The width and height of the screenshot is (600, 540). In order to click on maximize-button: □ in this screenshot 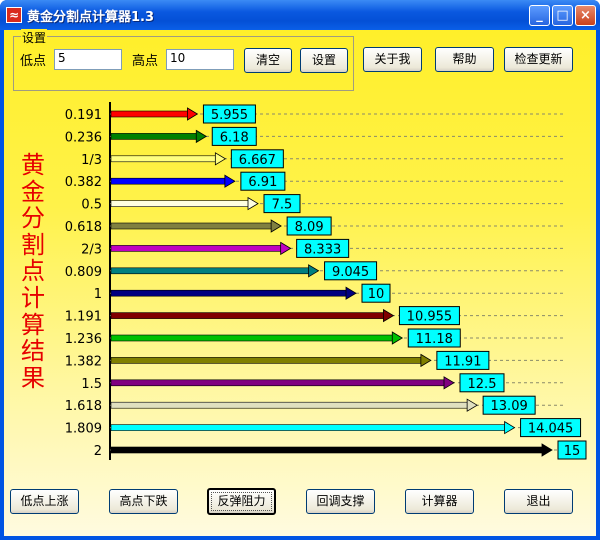, I will do `click(562, 15)`.